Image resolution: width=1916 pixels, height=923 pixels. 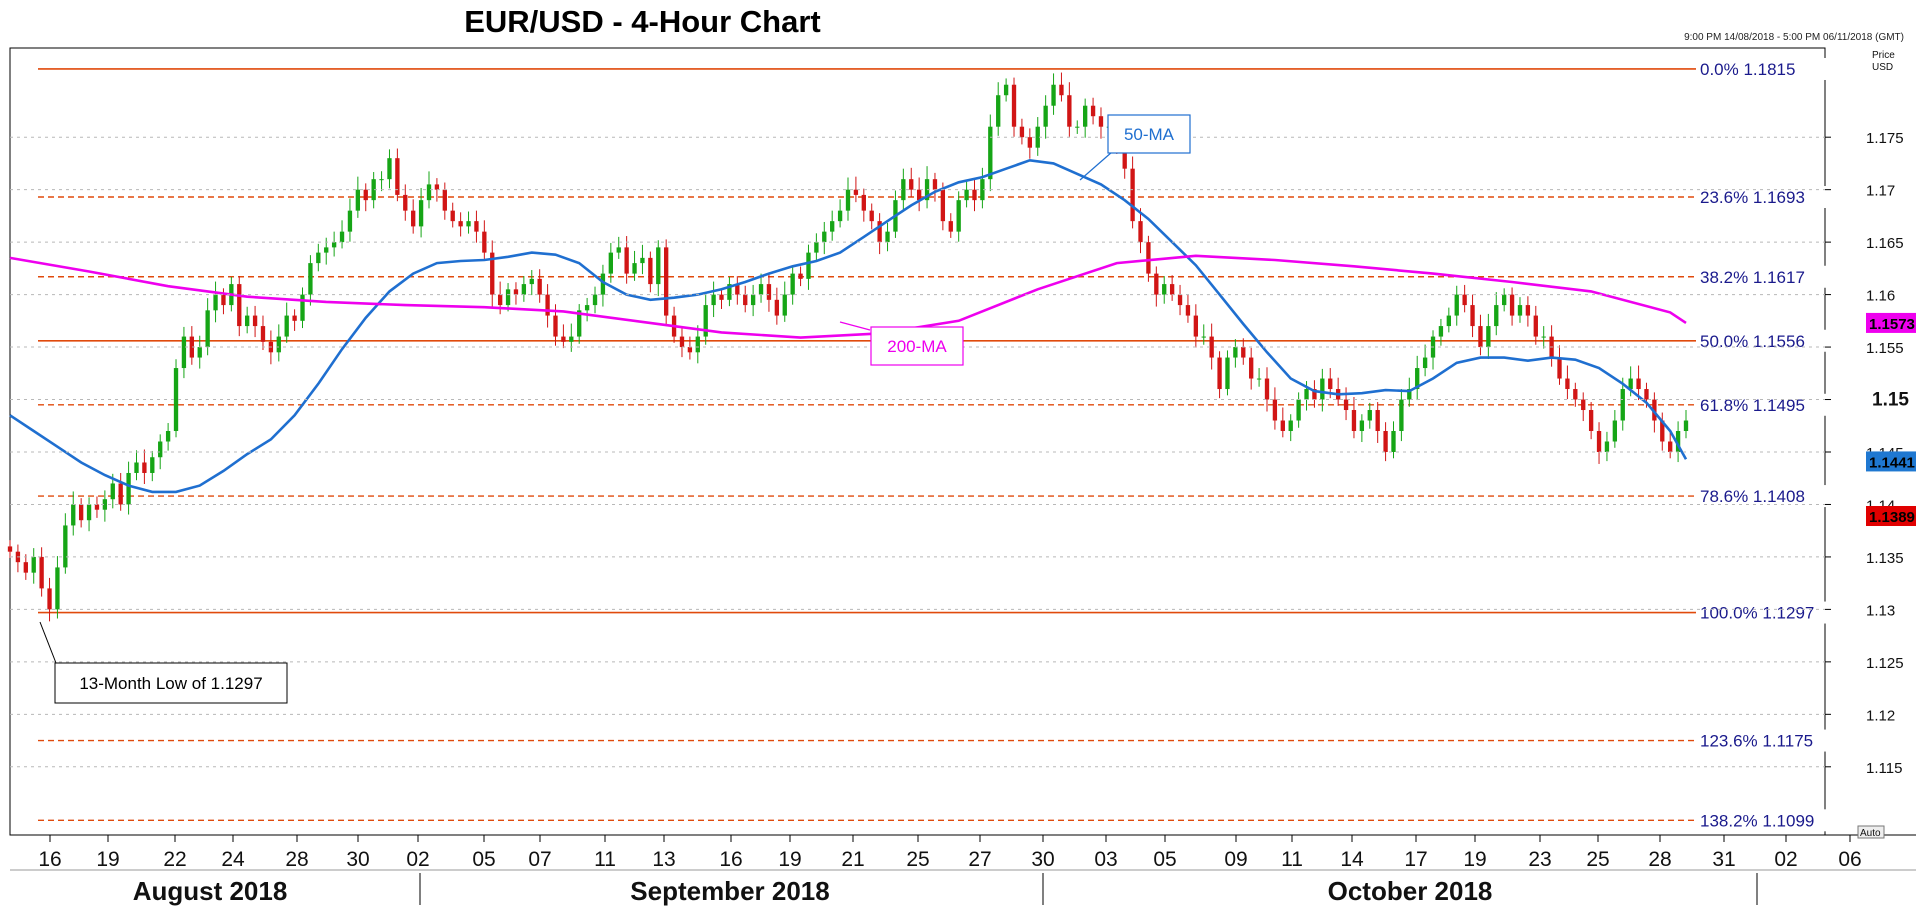 I want to click on ma200-callout-leader, so click(x=855, y=326).